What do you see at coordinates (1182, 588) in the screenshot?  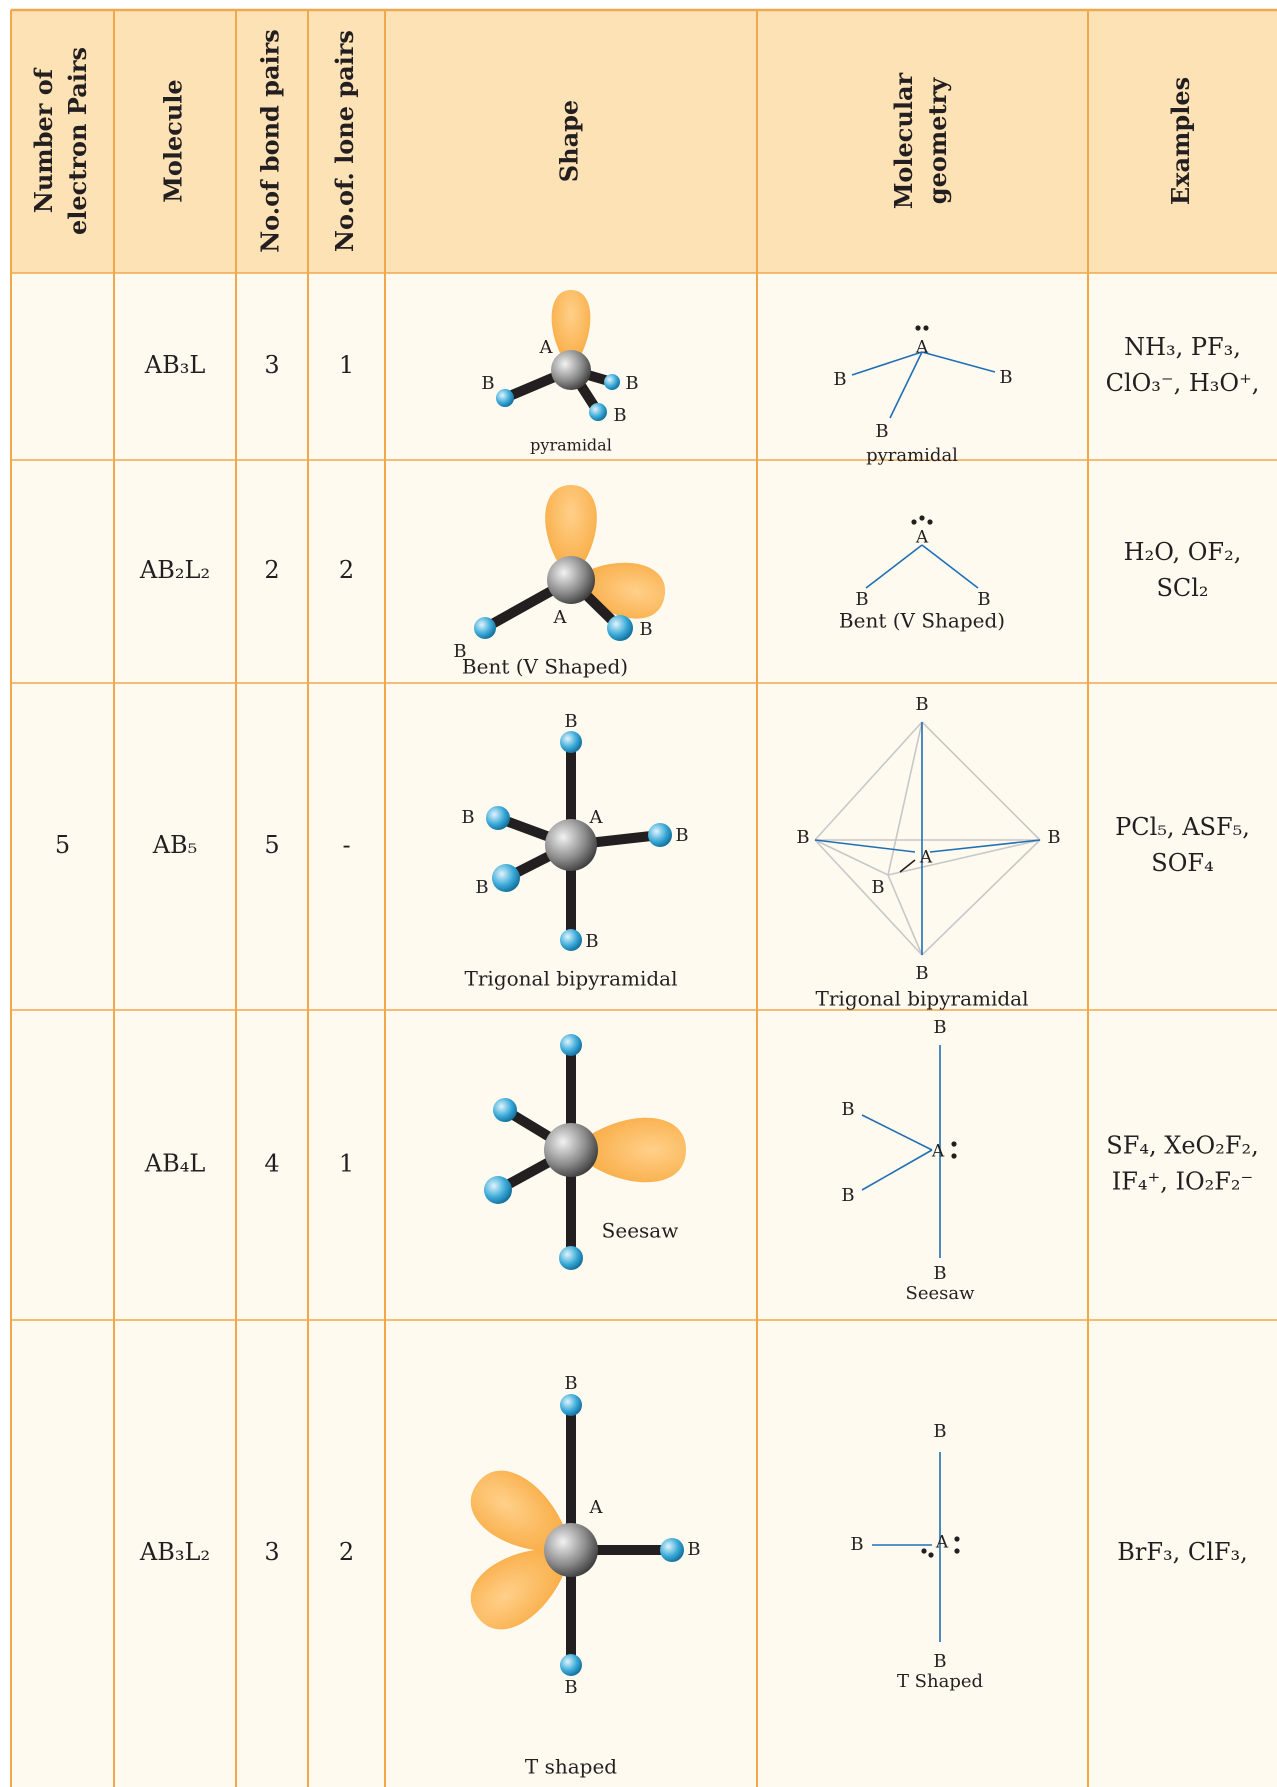 I see `cell-examples: SCl₂` at bounding box center [1182, 588].